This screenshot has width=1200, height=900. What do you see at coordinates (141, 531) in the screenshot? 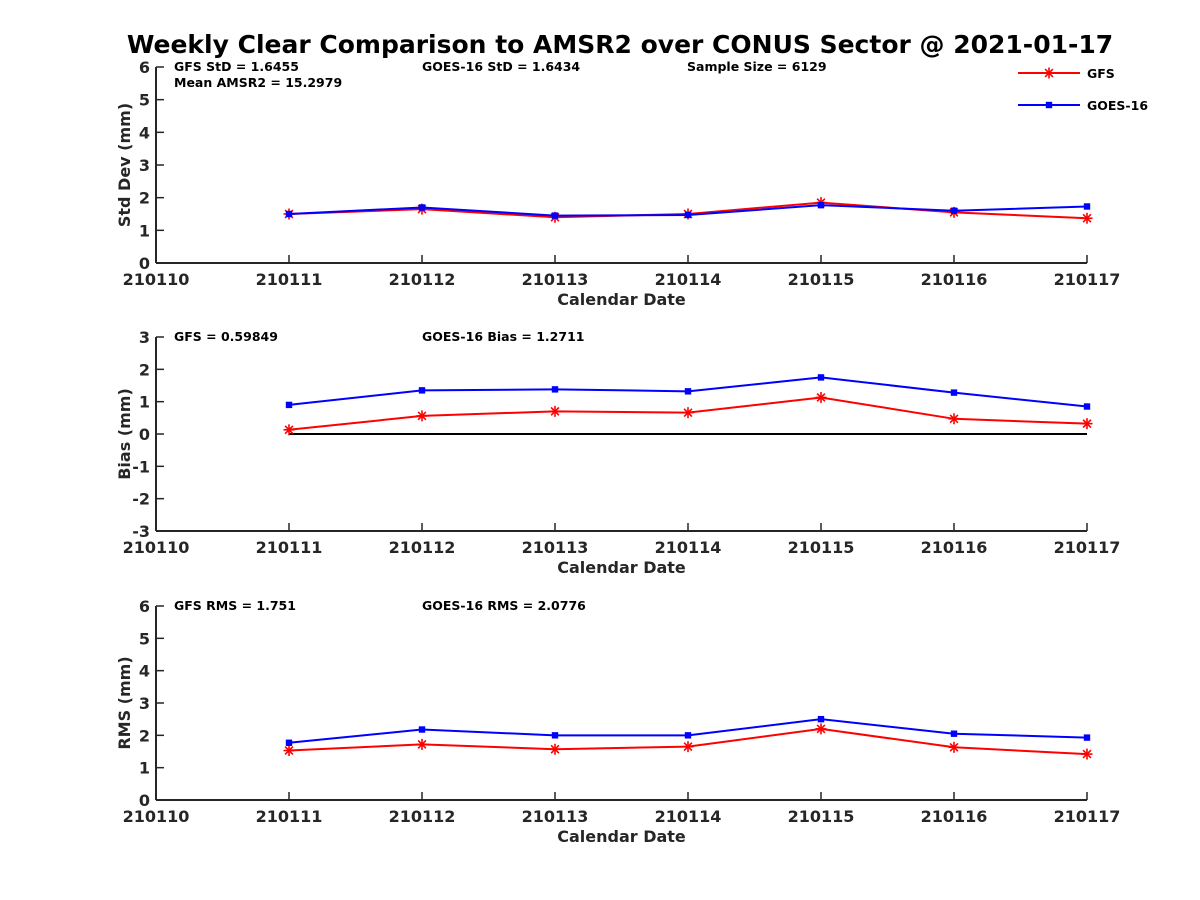
I see `y-tick-label: -3` at bounding box center [141, 531].